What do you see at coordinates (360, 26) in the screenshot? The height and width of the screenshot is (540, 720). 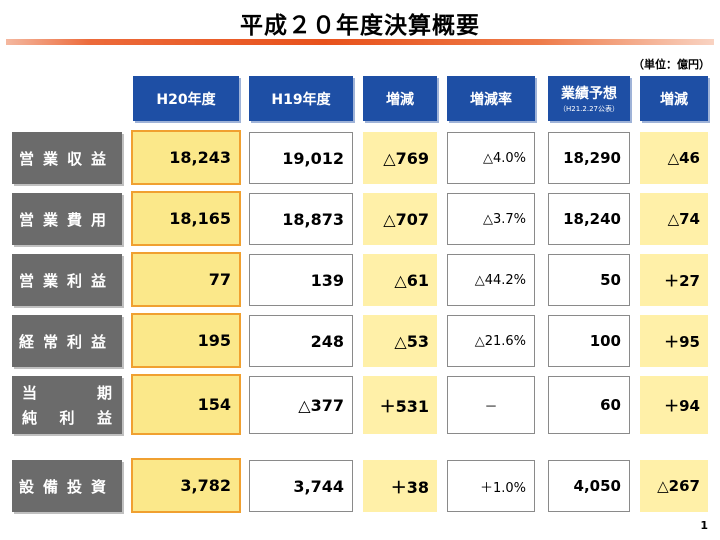 I see `page-title: 平成２０年度決算概要` at bounding box center [360, 26].